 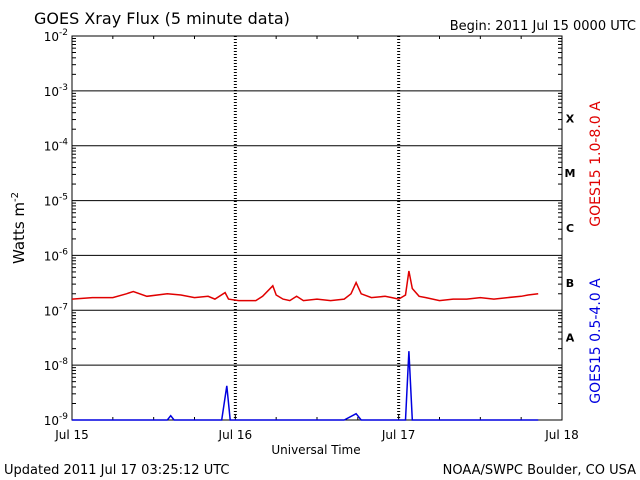 What do you see at coordinates (235, 435) in the screenshot?
I see `x-tick-label: Jul 16` at bounding box center [235, 435].